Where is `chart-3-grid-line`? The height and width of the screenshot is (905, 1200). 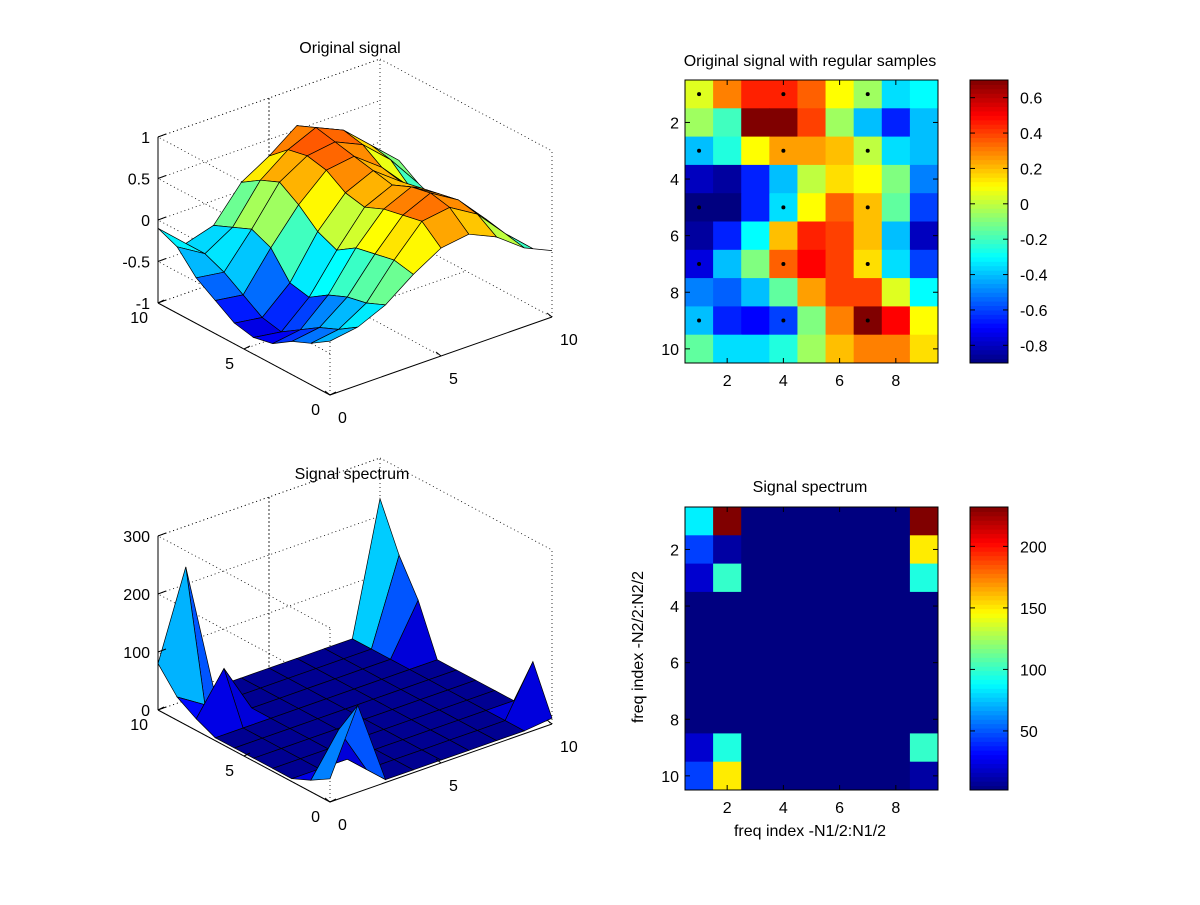
chart-3-grid-line is located at coordinates (269, 613).